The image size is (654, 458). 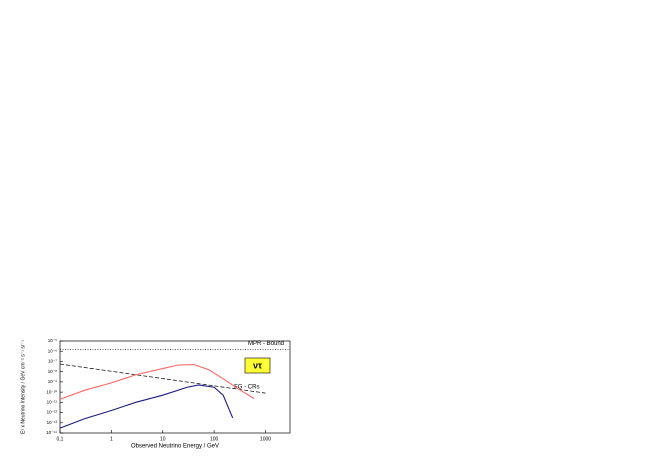 I want to click on y-tick-label: 10⁻¹⁴, so click(x=51, y=432).